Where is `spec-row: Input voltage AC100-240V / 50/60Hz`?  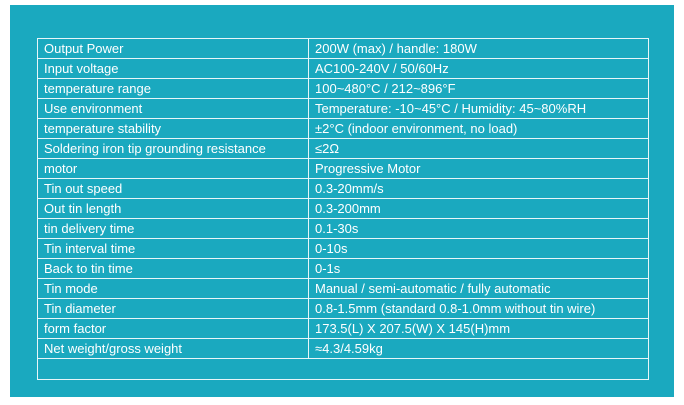
spec-row: Input voltage AC100-240V / 50/60Hz is located at coordinates (343, 68).